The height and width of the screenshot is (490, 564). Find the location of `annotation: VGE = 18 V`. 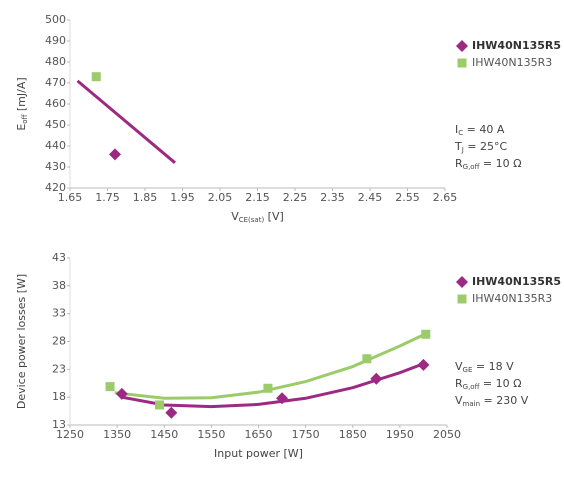

annotation: VGE = 18 V is located at coordinates (484, 367).